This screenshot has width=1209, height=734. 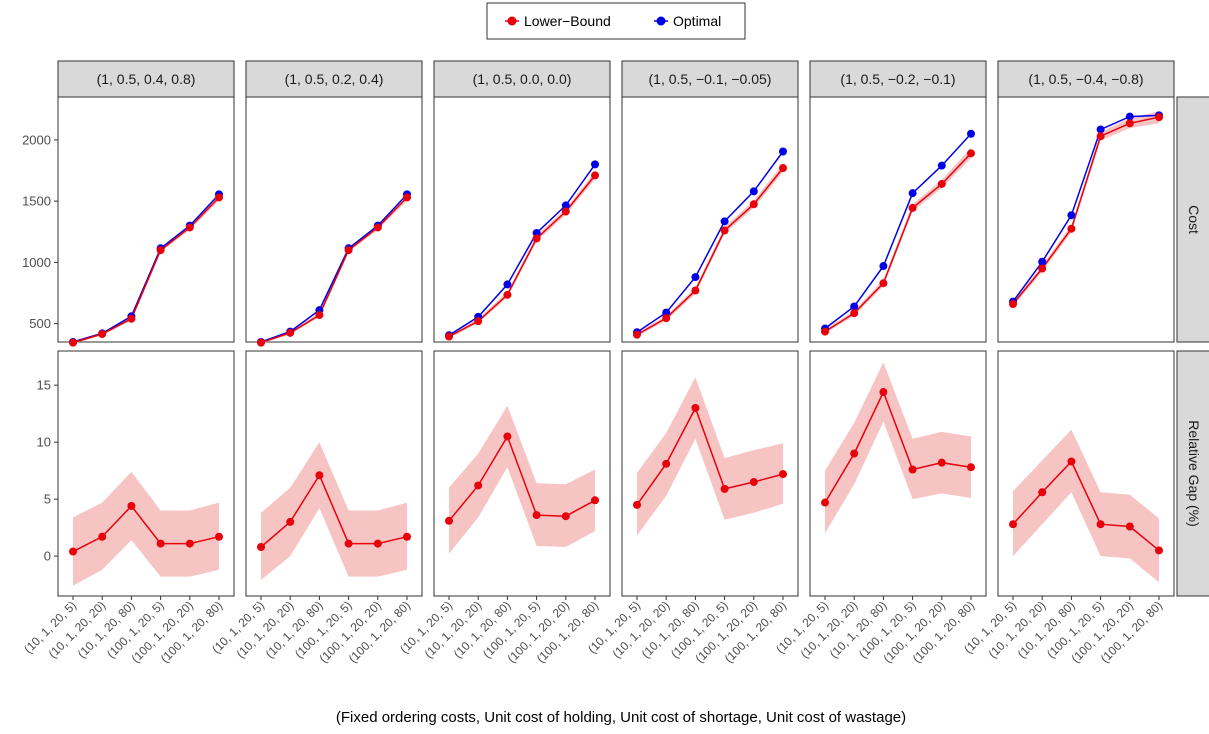 I want to click on y-tick-label-relative_gap-1: 5, so click(x=47, y=499).